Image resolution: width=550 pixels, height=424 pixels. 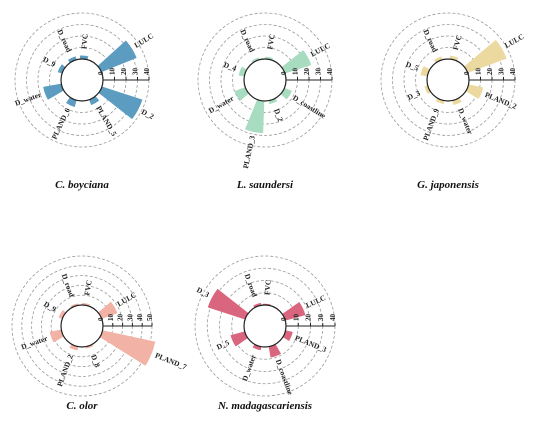 What do you see at coordinates (95, 360) in the screenshot?
I see `variable-label: D_8` at bounding box center [95, 360].